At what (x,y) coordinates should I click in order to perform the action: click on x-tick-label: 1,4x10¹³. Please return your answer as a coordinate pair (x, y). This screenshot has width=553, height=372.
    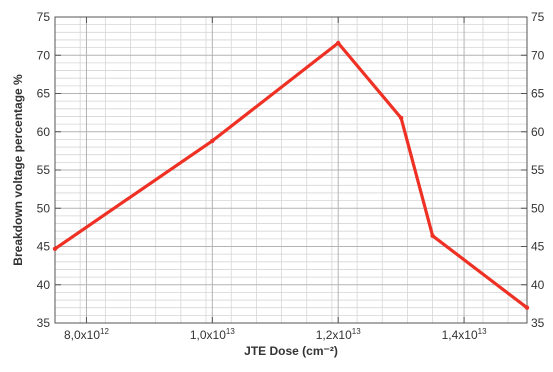
    Looking at the image, I should click on (464, 334).